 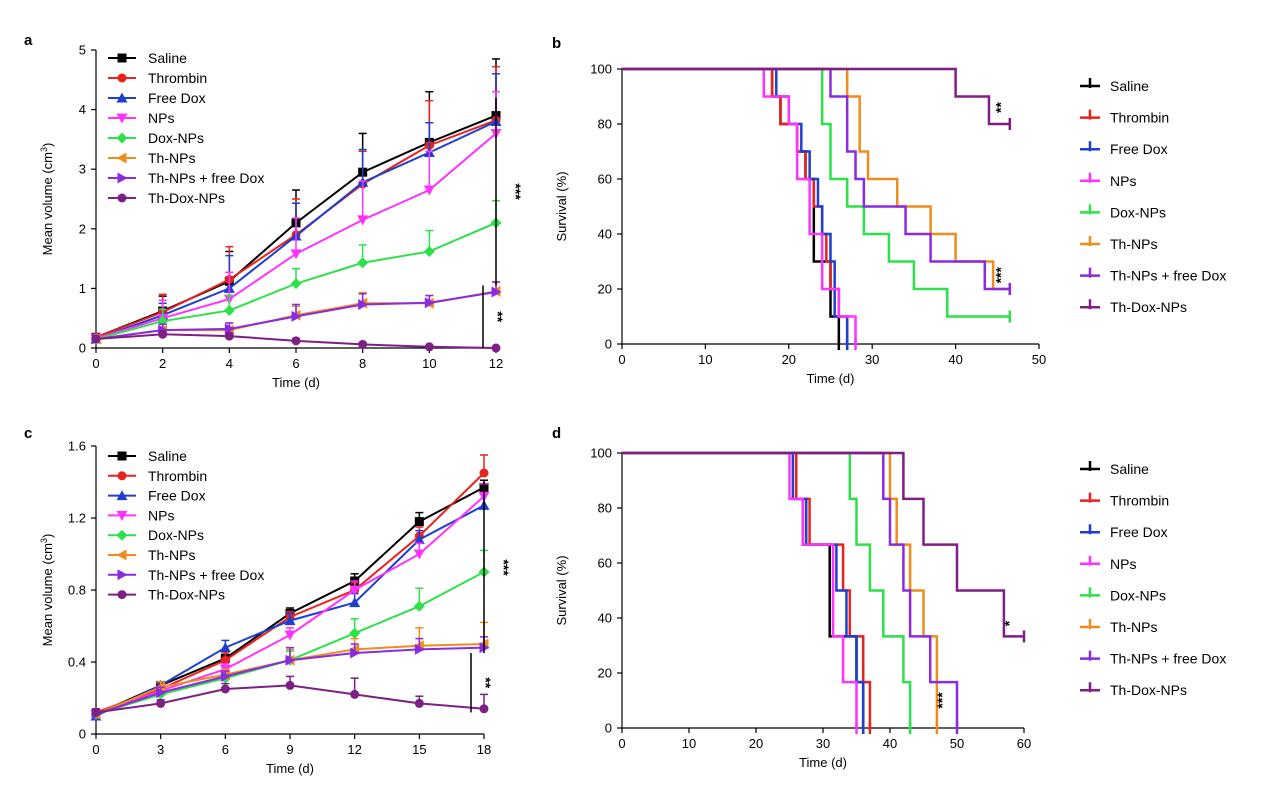 I want to click on panel-a-x-tick-label: 0, so click(x=95, y=363).